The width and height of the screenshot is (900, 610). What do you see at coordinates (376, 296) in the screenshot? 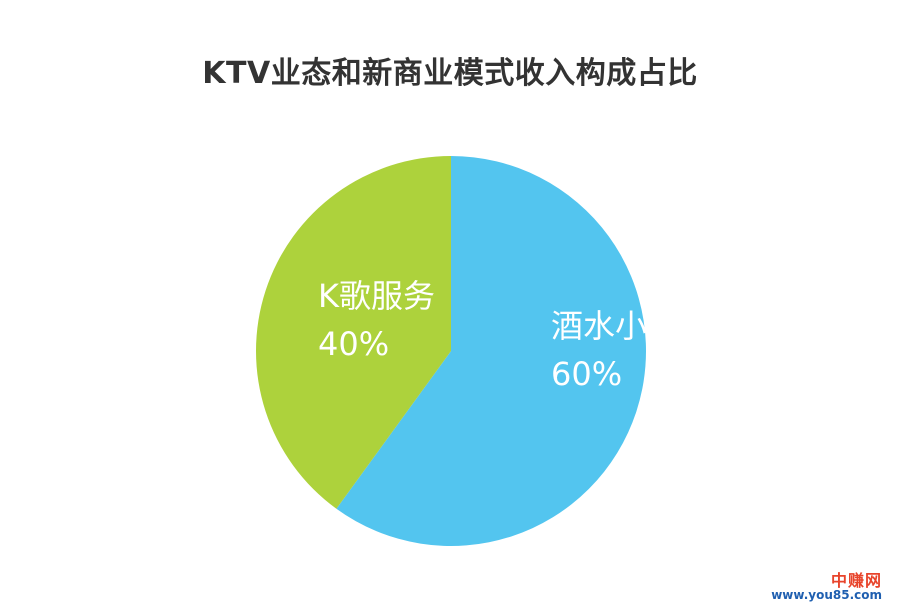
I see `slice-label-category-2: K歌服务` at bounding box center [376, 296].